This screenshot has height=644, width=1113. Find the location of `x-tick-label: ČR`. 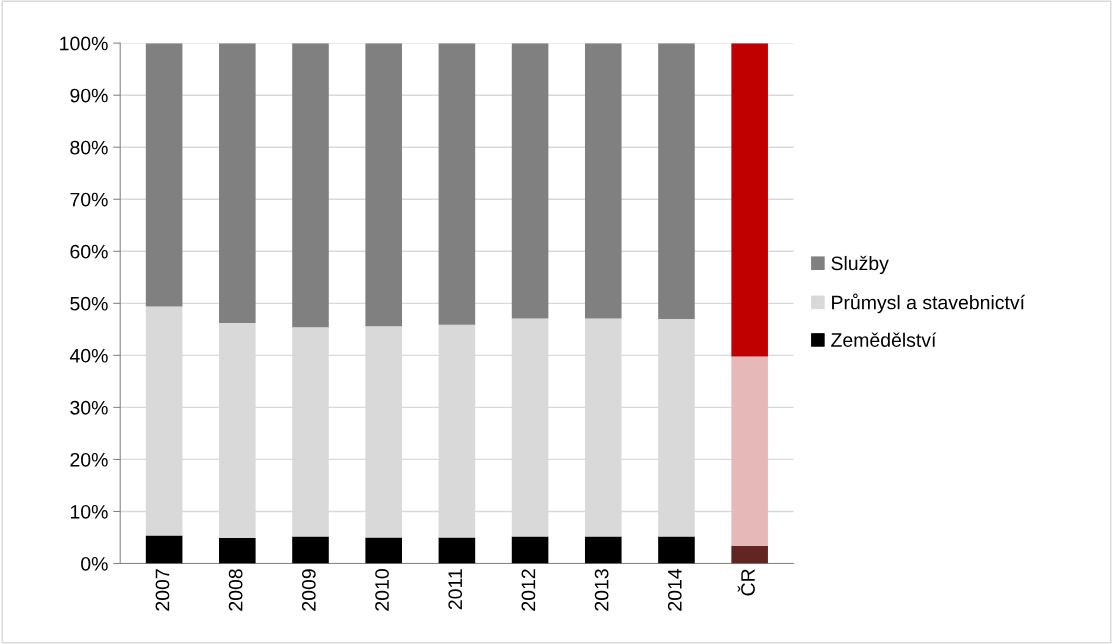

x-tick-label: ČR is located at coordinates (746, 582).